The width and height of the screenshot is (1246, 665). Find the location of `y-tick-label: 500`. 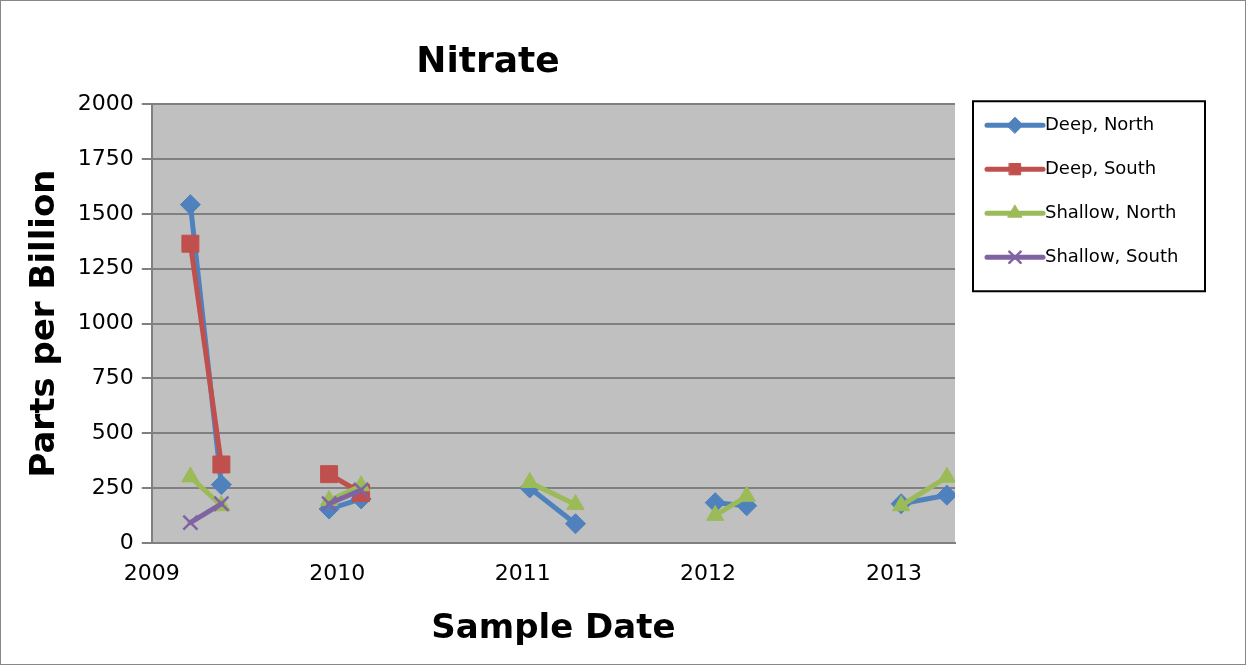

y-tick-label: 500 is located at coordinates (112, 431).